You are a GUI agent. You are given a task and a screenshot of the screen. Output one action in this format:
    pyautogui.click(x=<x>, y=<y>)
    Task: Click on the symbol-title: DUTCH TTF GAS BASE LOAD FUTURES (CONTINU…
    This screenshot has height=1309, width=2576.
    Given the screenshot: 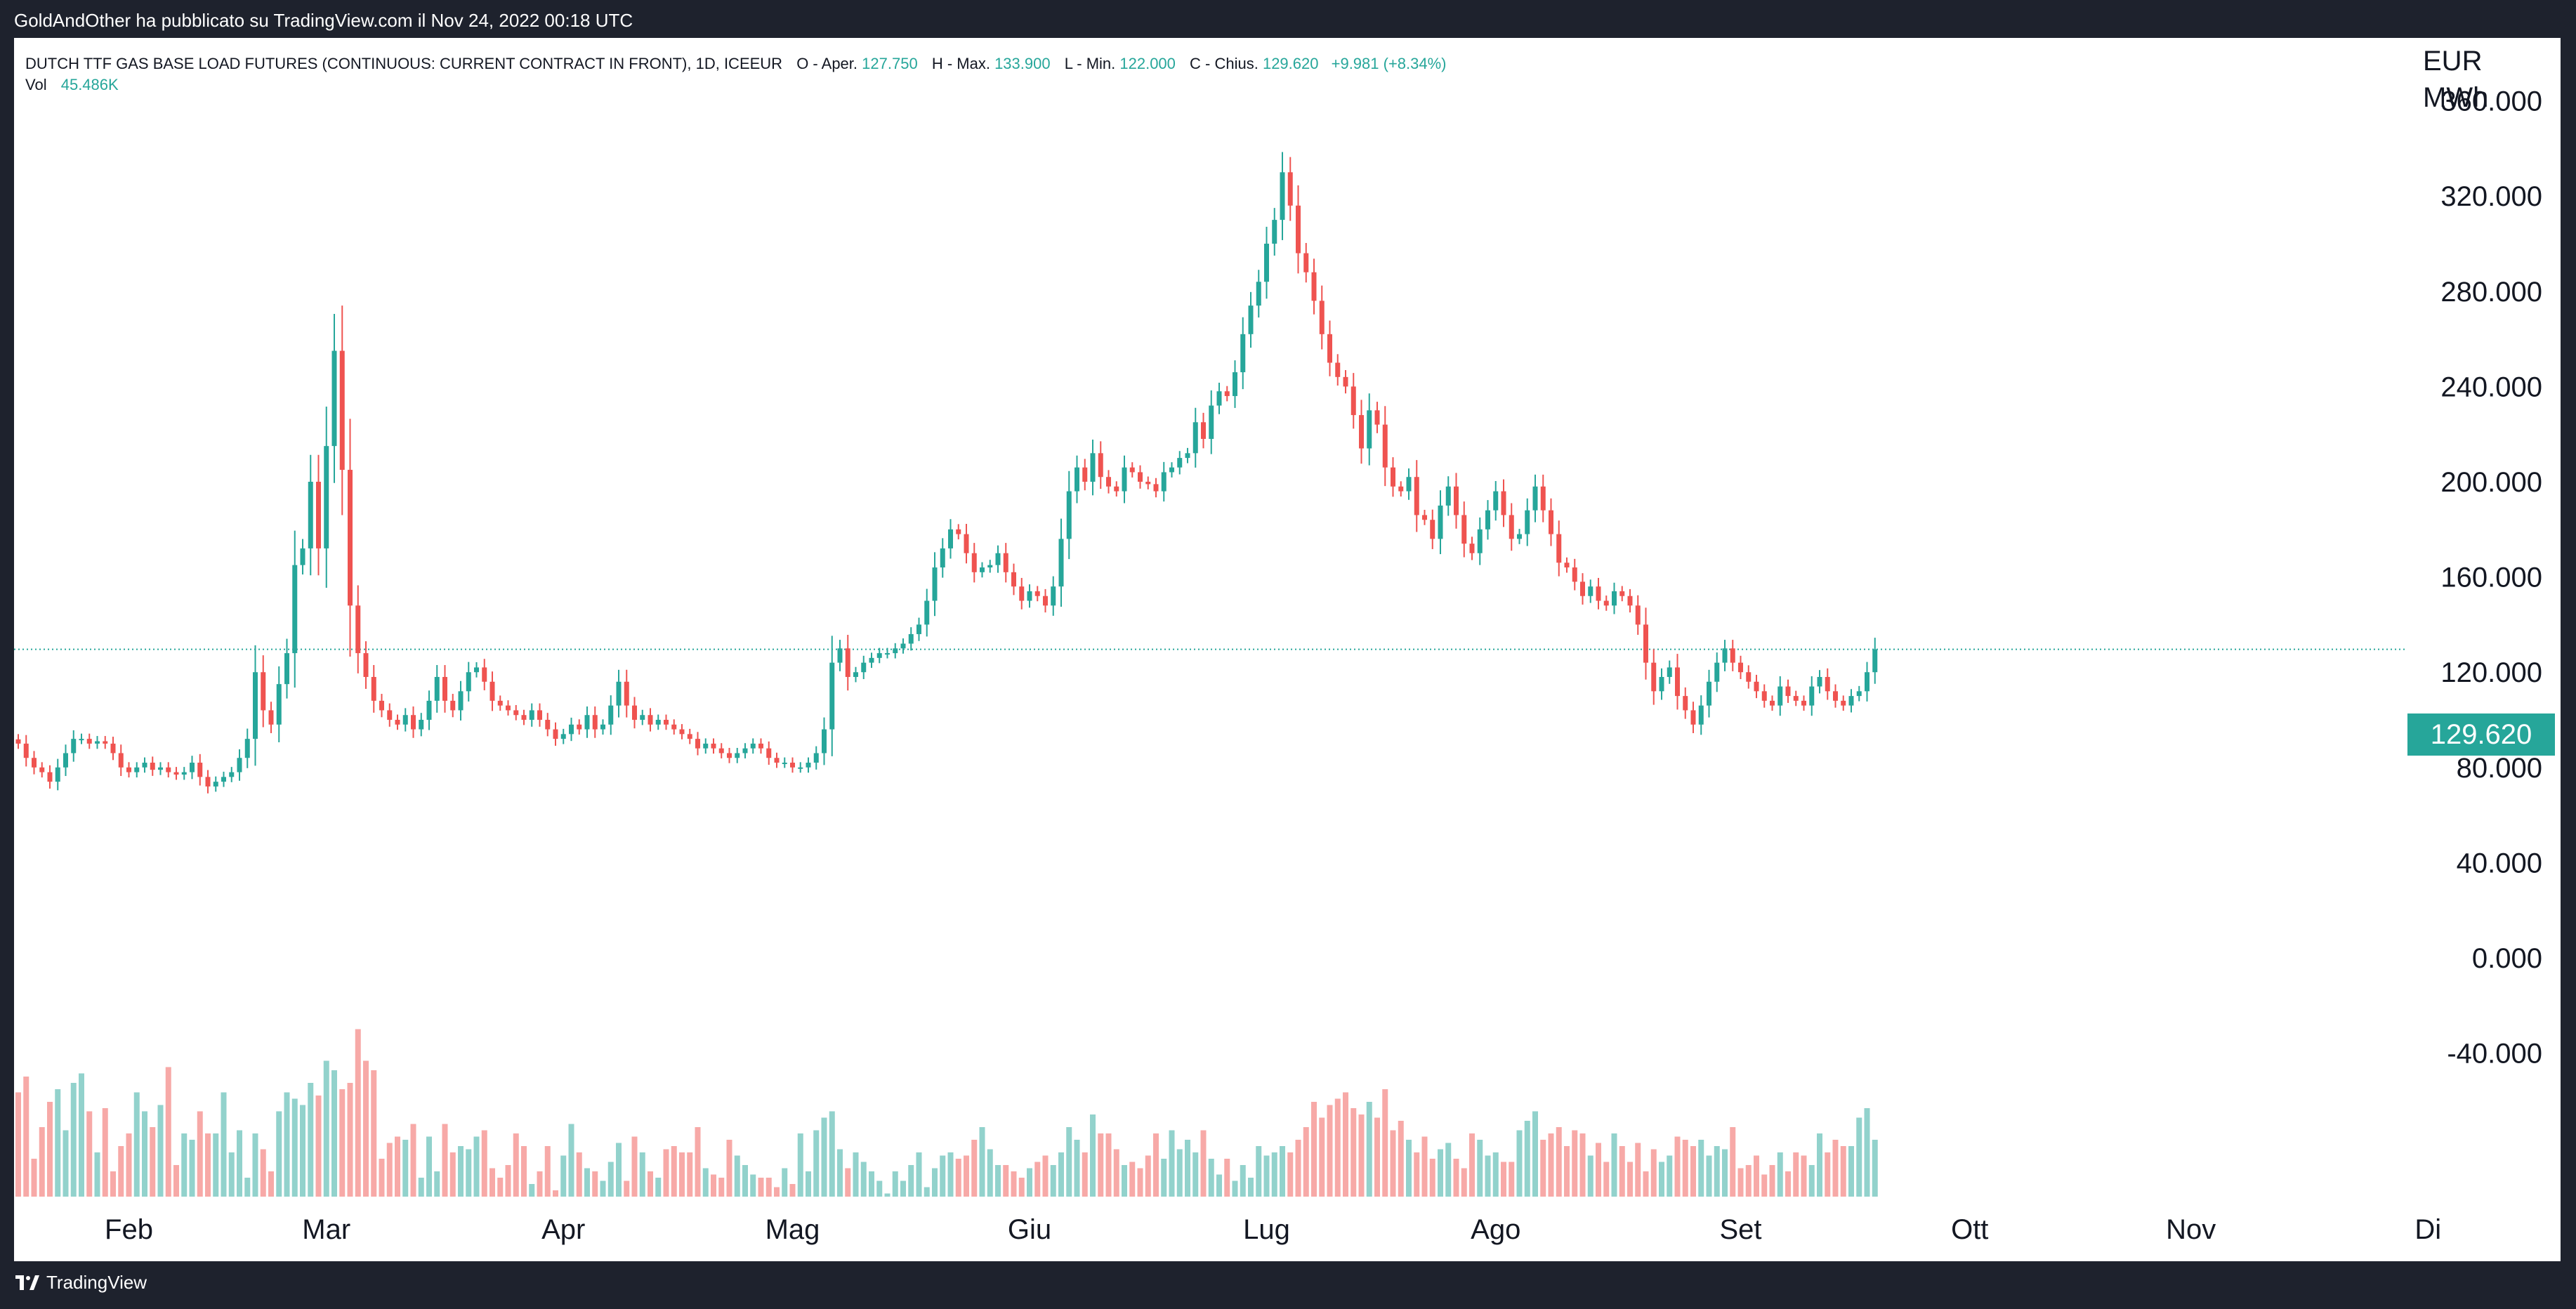 What is the action you would take?
    pyautogui.click(x=403, y=64)
    